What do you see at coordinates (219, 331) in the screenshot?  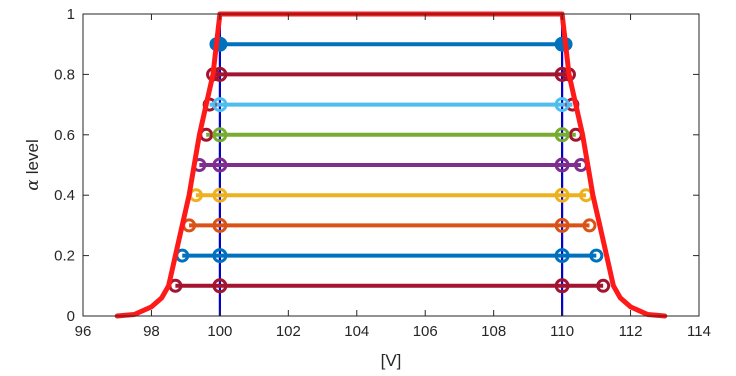 I see `x-tick-label: 100` at bounding box center [219, 331].